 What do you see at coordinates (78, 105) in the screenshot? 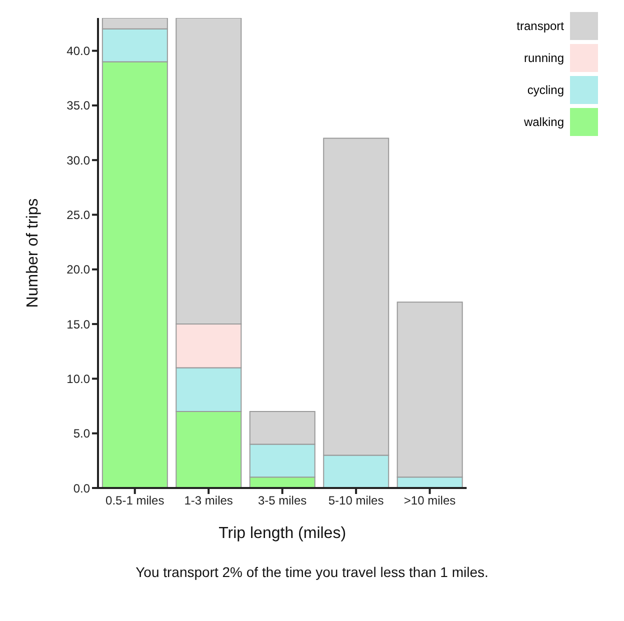
I see `y-tick-label: 35.0` at bounding box center [78, 105].